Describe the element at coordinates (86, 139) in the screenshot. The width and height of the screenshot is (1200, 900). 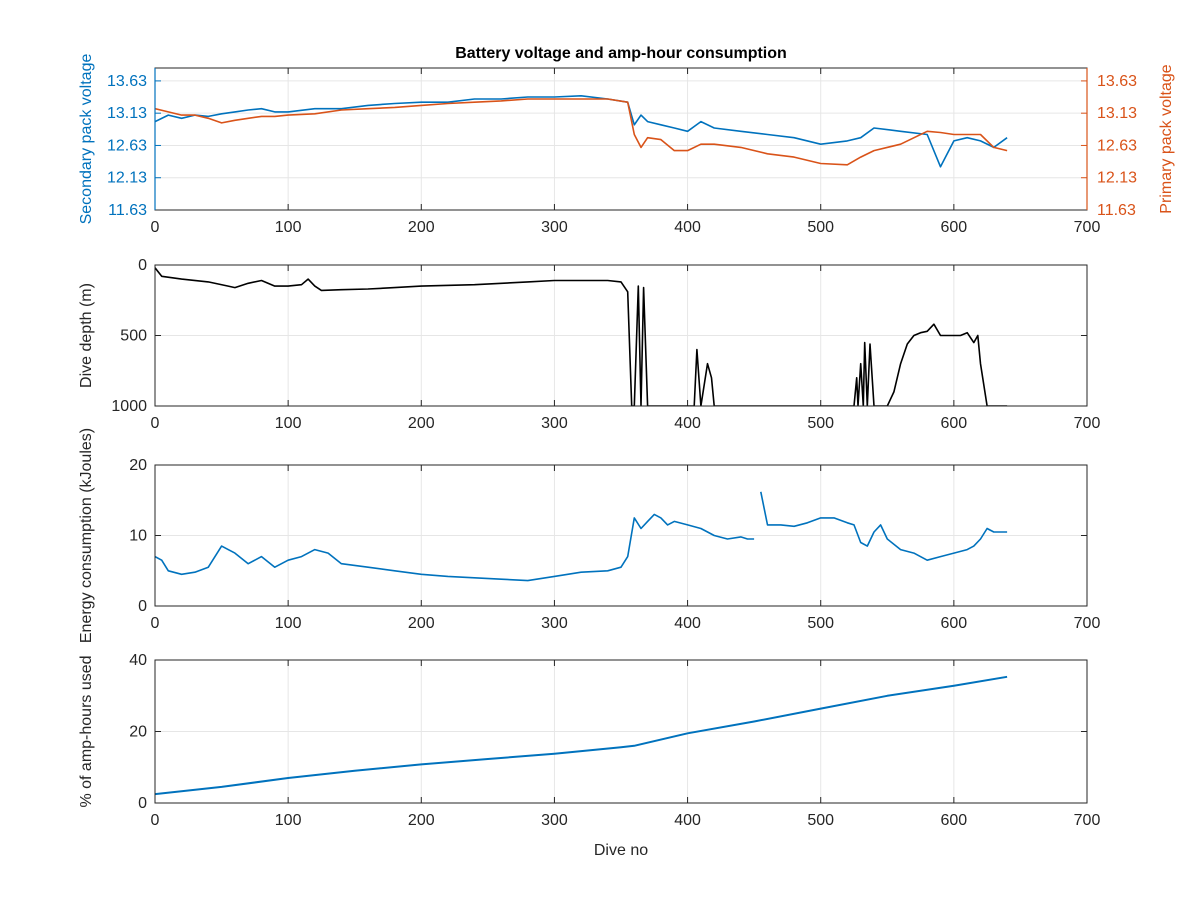
I see `y-axis-label: Secondary pack voltage` at that location.